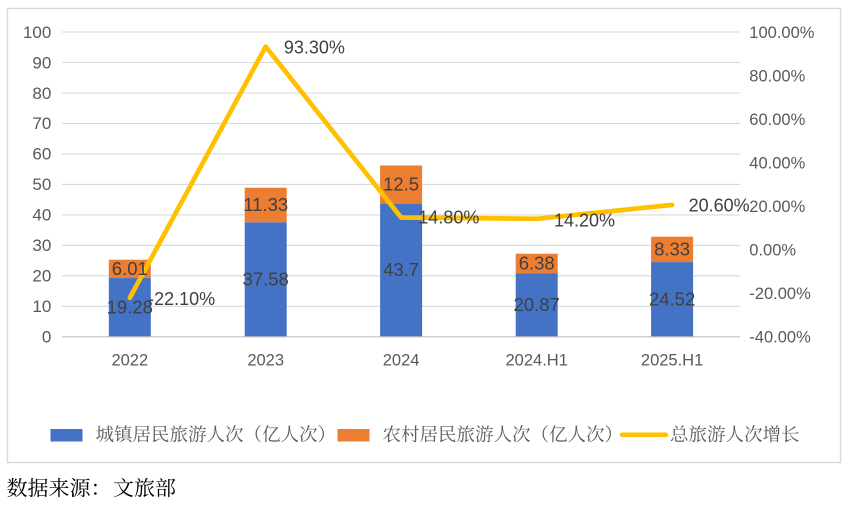 The width and height of the screenshot is (848, 505). Describe the element at coordinates (584, 220) in the screenshot. I see `svg-text: 14.20%` at that location.